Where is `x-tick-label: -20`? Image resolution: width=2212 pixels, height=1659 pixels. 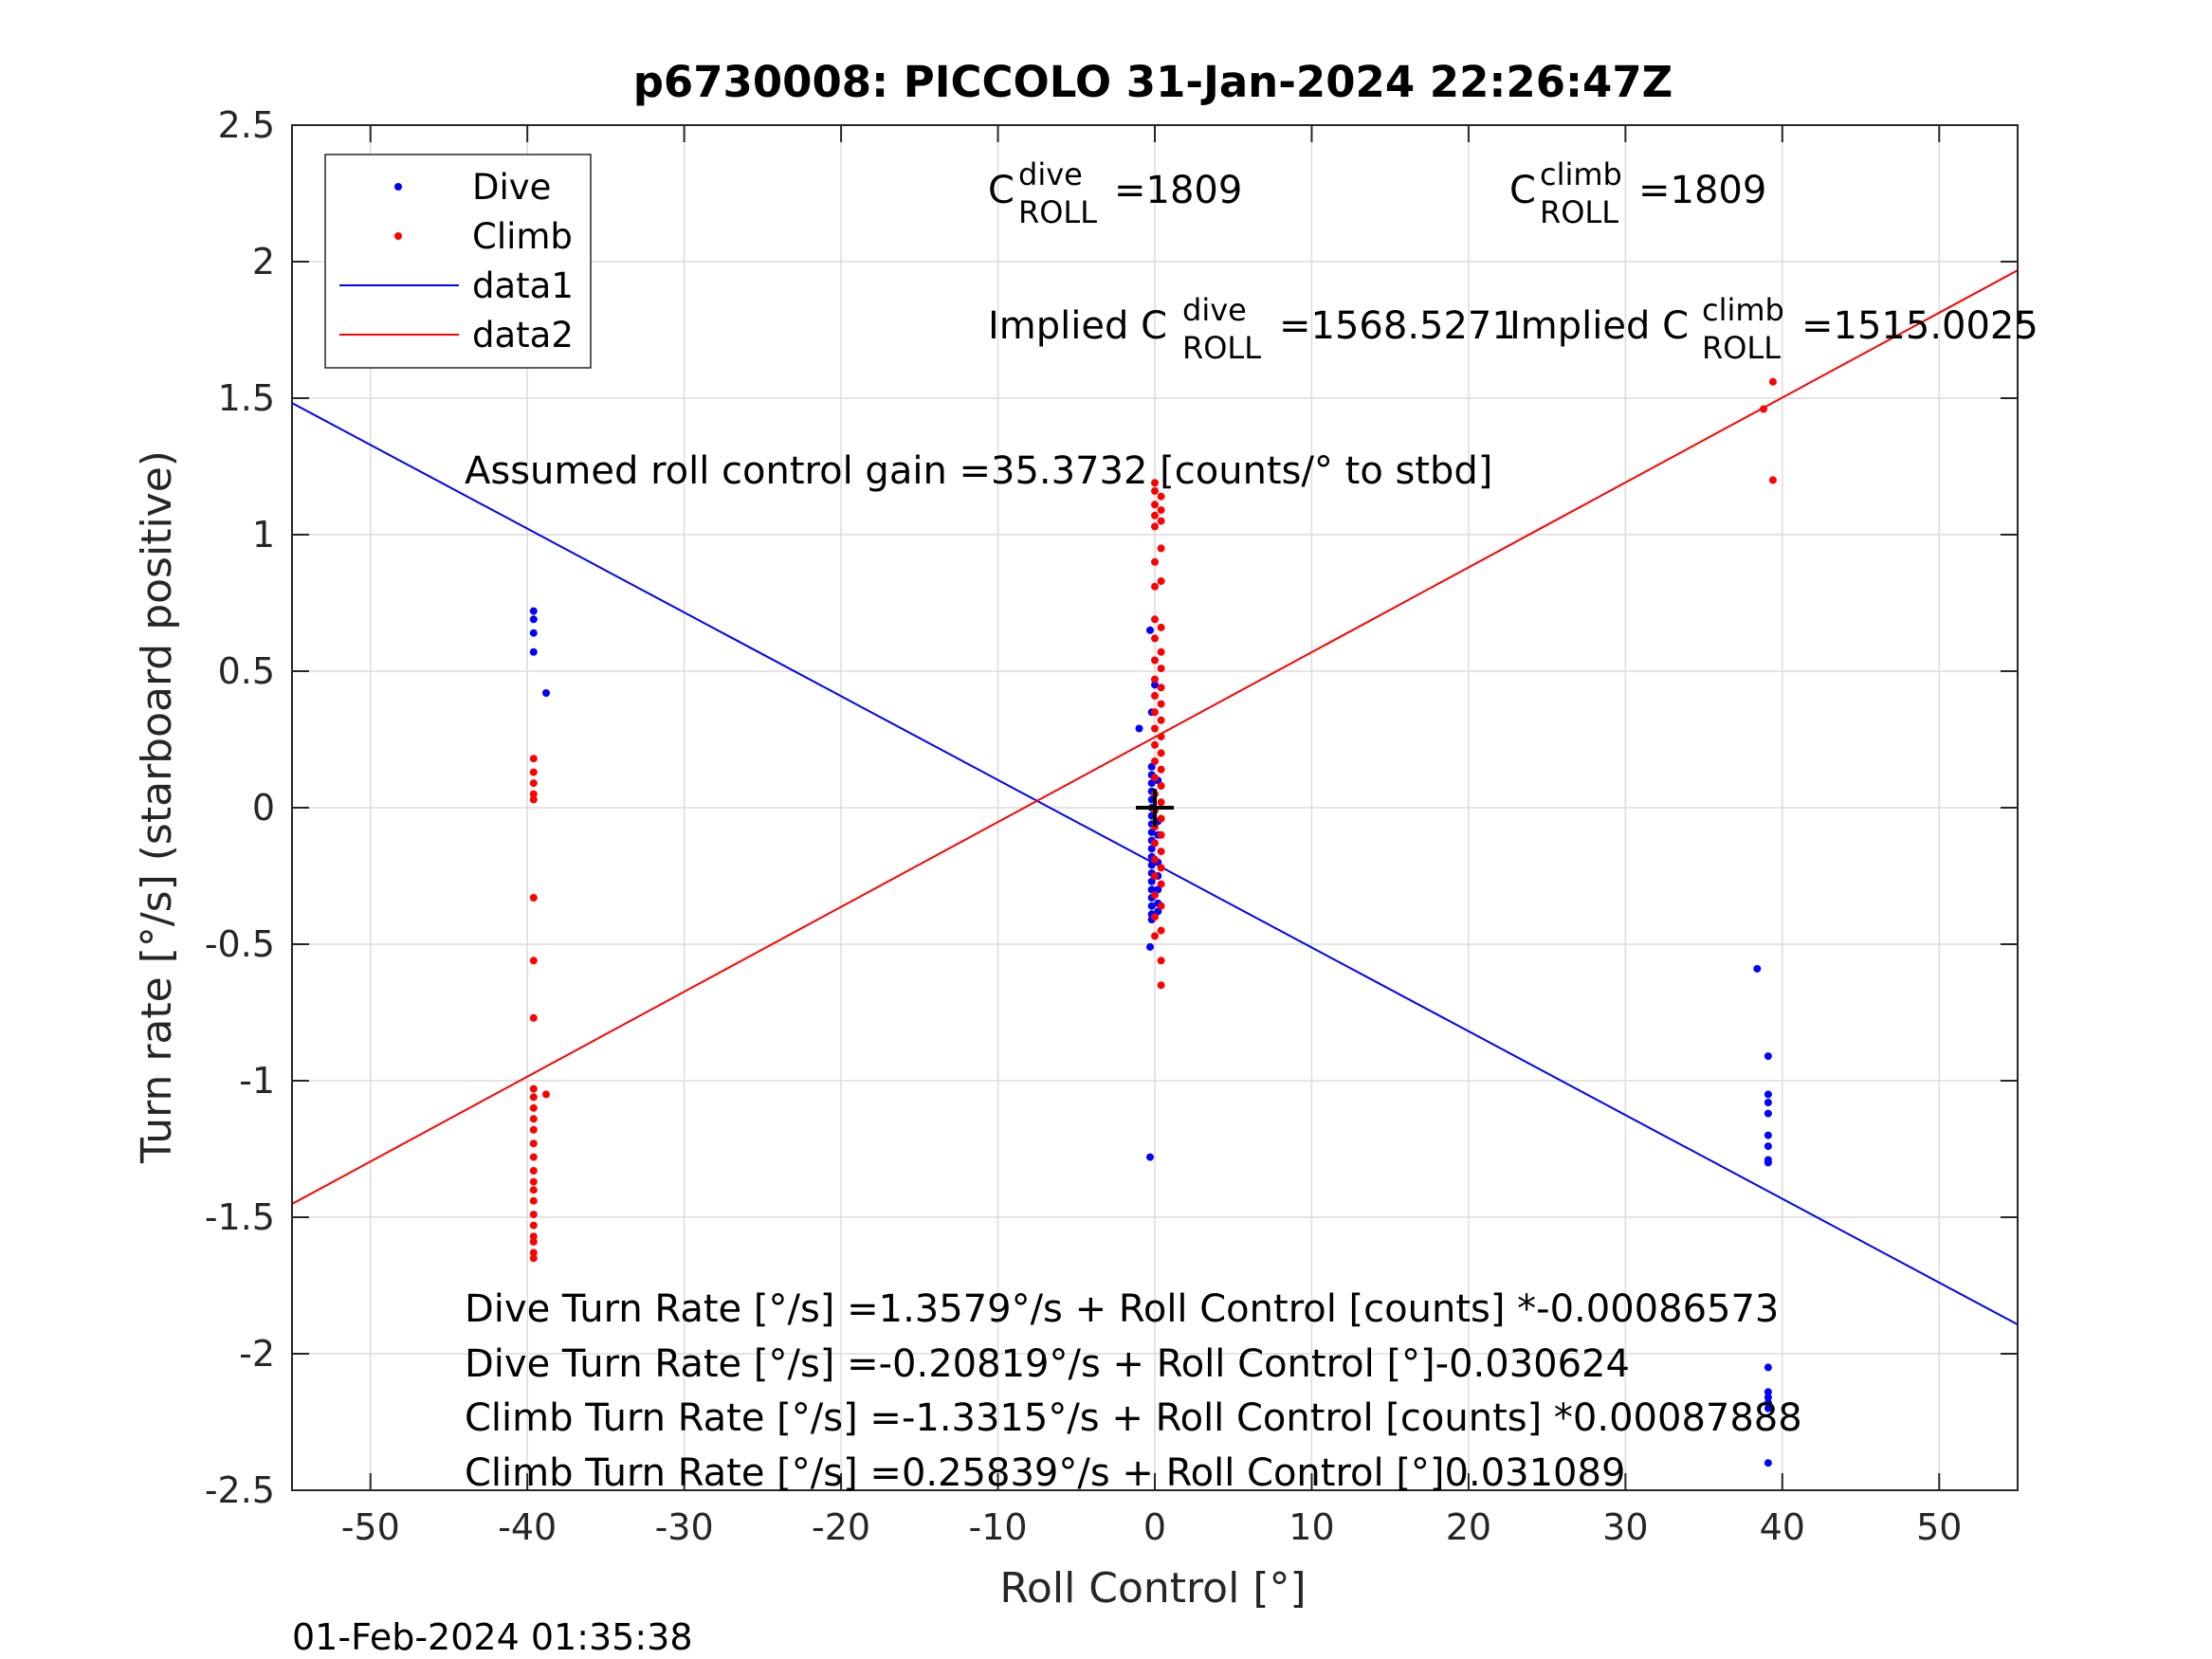
x-tick-label: -20 is located at coordinates (841, 1527).